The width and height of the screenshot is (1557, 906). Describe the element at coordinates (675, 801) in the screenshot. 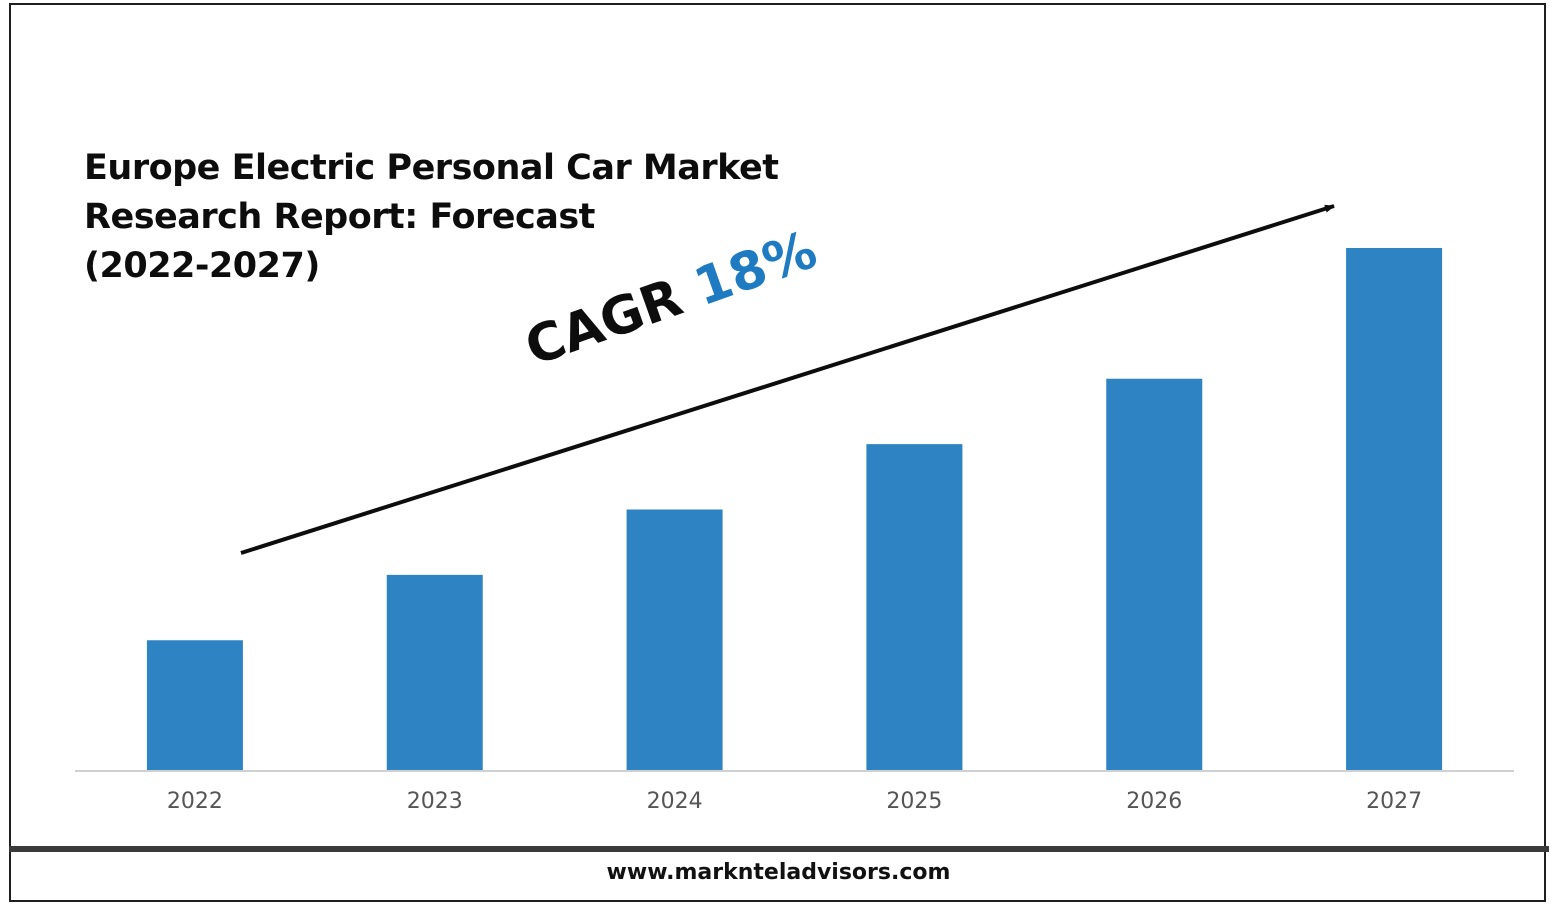

I see `x-tick-label-2024: 2024` at that location.